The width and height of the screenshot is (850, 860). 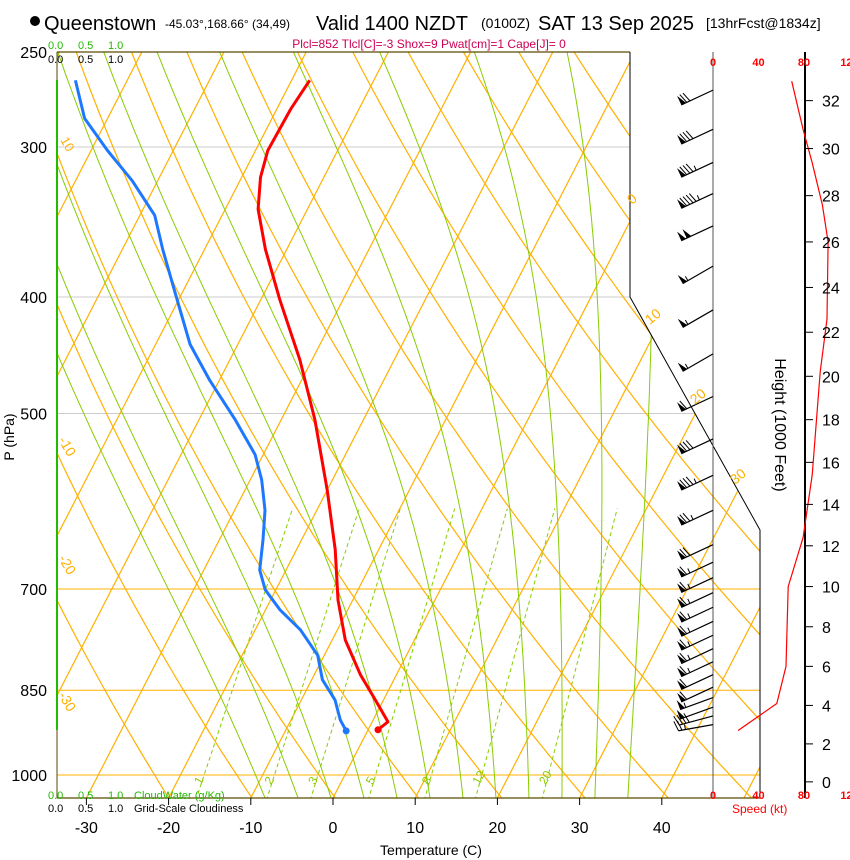 What do you see at coordinates (270, 780) in the screenshot?
I see `mixing-ratio-label: 2` at bounding box center [270, 780].